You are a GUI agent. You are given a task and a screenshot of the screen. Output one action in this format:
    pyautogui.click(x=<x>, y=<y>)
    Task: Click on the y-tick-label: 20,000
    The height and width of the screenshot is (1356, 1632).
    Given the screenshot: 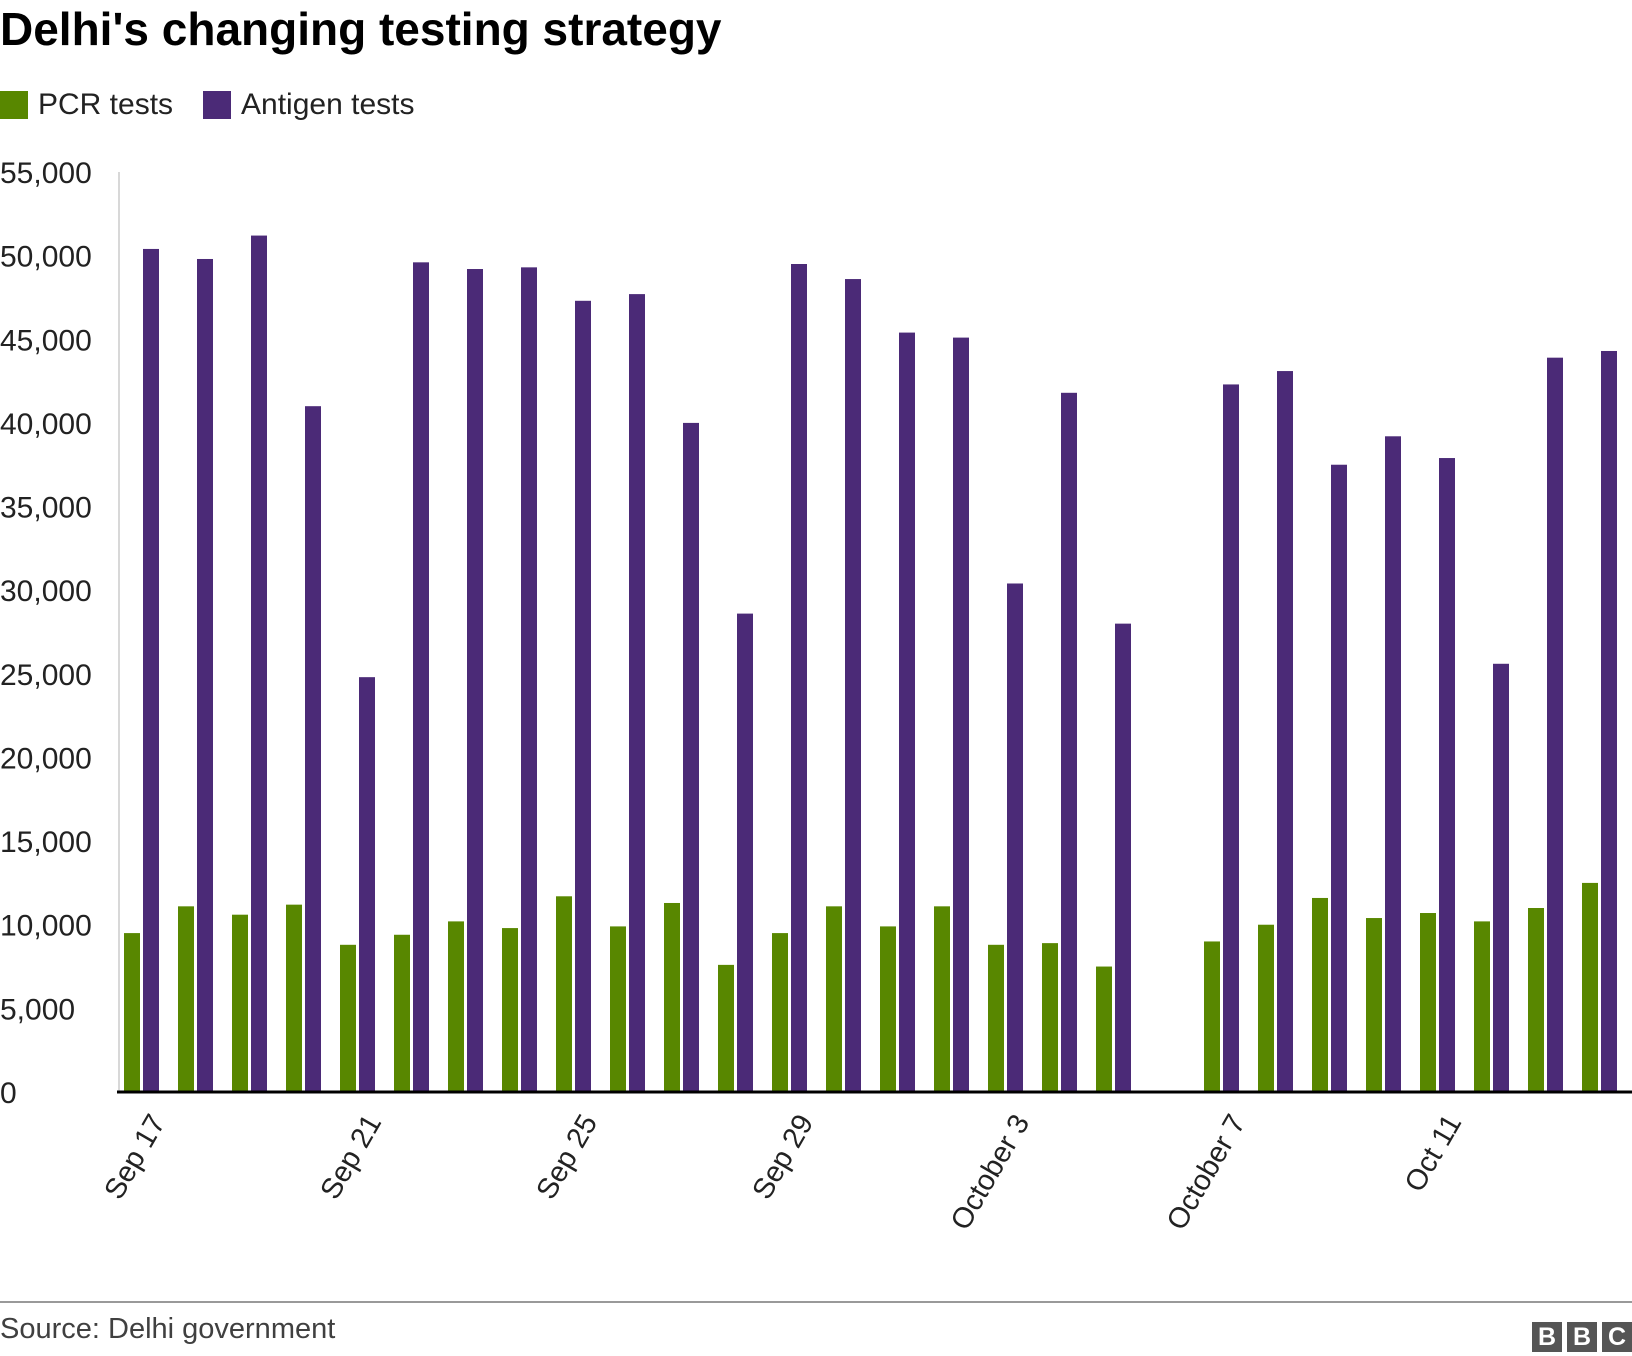 What is the action you would take?
    pyautogui.click(x=46, y=758)
    